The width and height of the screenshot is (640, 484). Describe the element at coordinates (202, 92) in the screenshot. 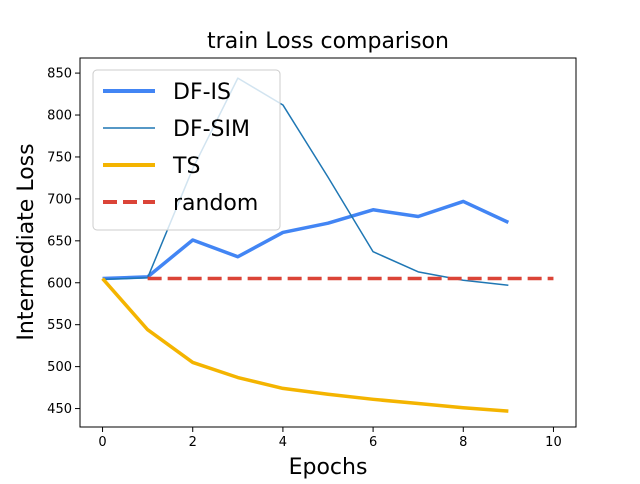

I see `legend-label: DF-IS` at that location.